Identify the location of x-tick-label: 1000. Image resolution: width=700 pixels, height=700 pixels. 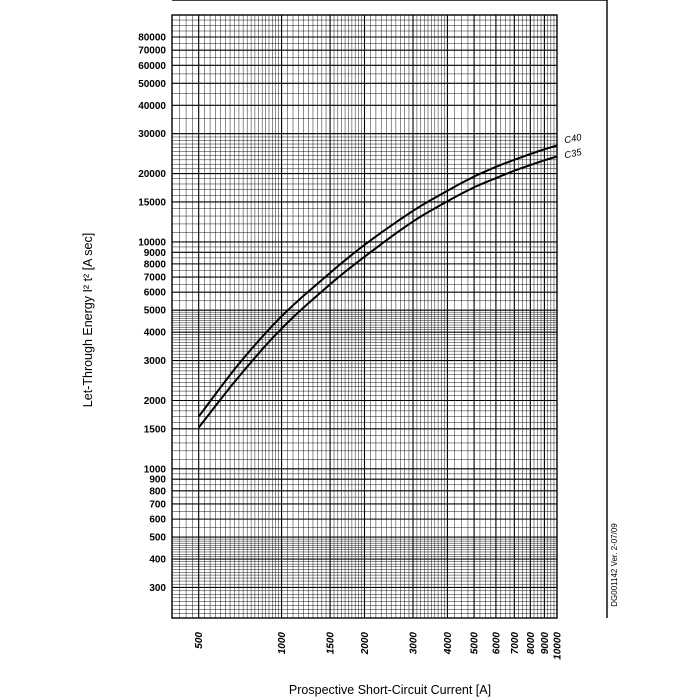
(282, 643).